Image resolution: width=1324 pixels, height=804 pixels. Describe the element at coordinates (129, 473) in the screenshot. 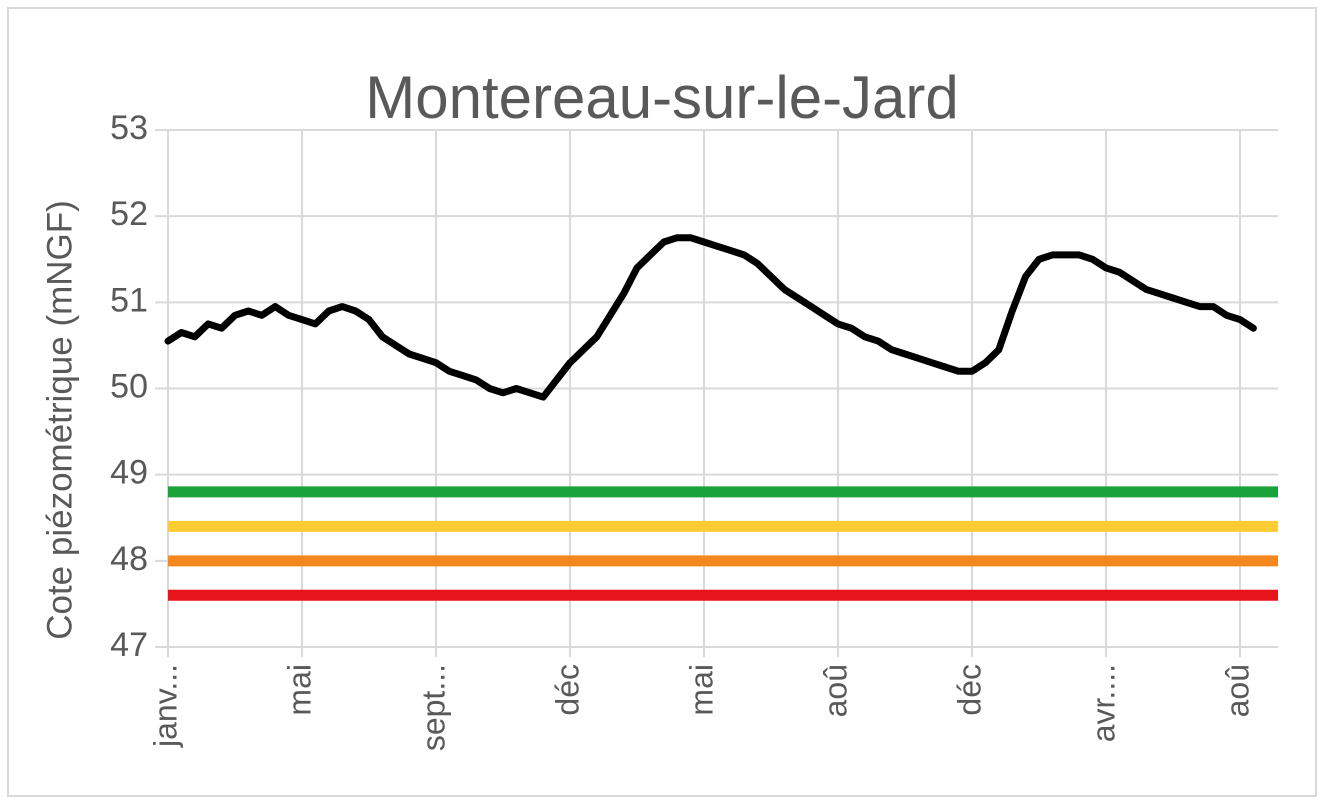

I see `y-tick-label: 49` at that location.